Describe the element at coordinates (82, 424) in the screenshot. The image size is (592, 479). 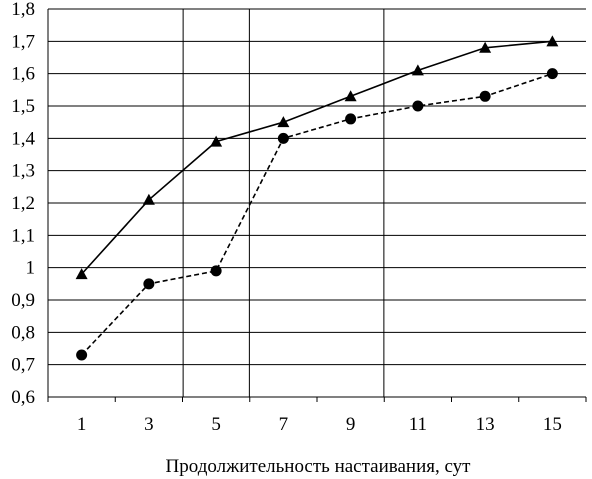
I see `x-tick-label: 1` at that location.